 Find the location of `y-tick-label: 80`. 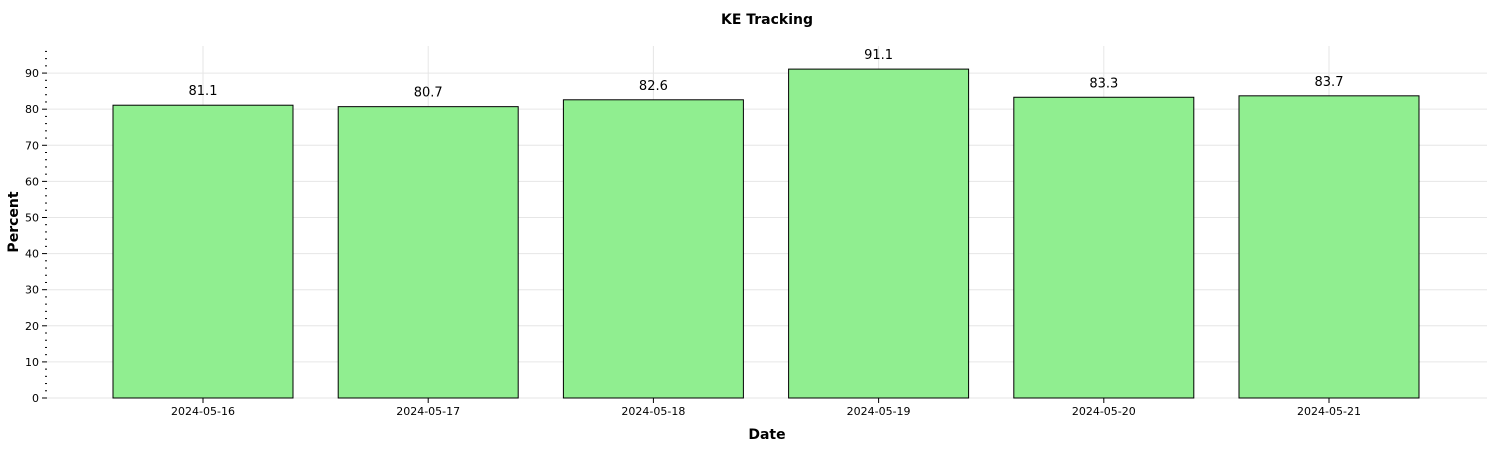

y-tick-label: 80 is located at coordinates (32, 109).